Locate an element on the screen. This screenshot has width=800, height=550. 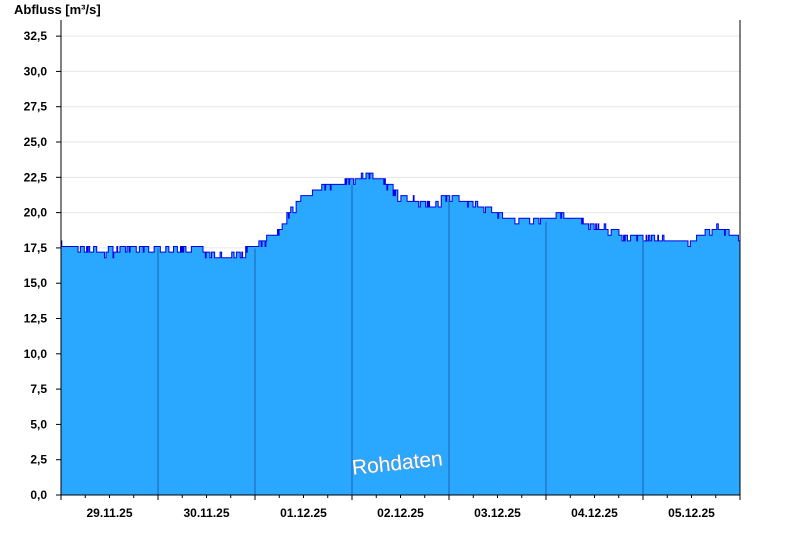
x-tick-label: 30.11.25 is located at coordinates (206, 513).